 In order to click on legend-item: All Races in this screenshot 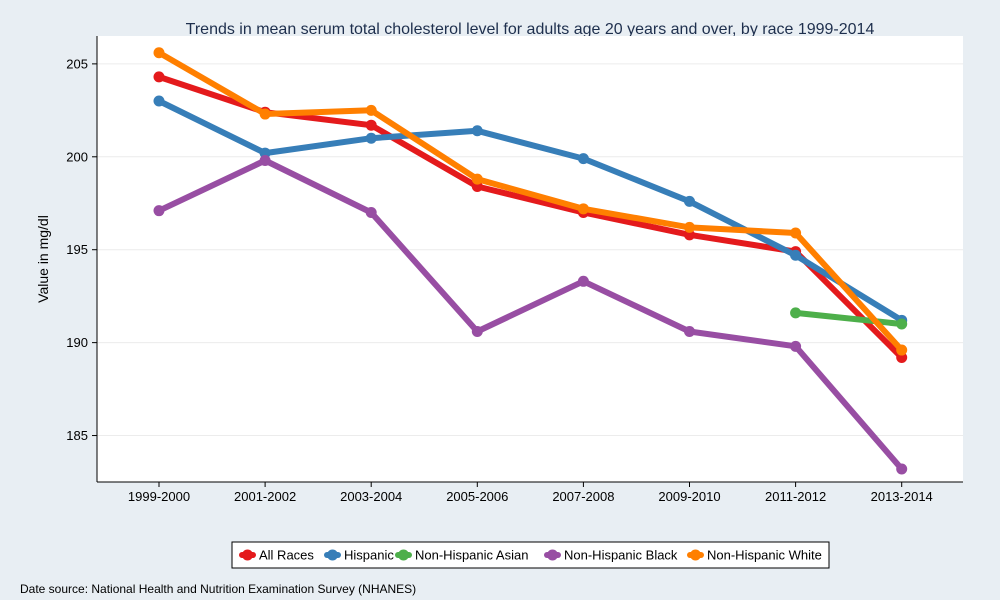, I will do `click(276, 555)`.